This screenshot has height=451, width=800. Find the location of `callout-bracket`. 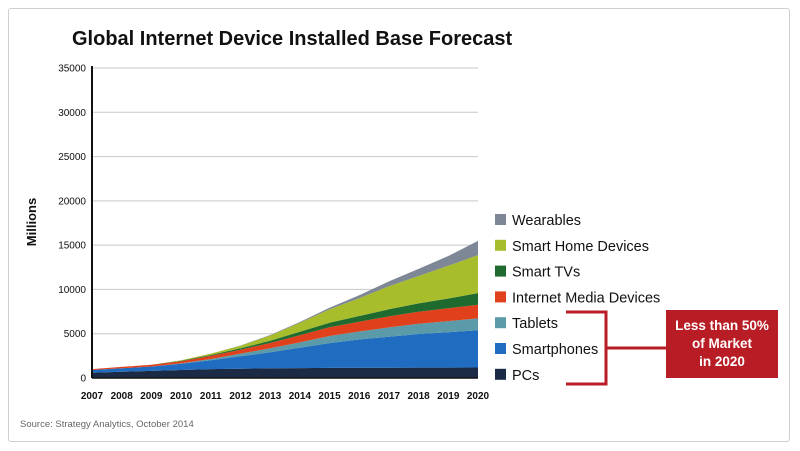

callout-bracket is located at coordinates (616, 348).